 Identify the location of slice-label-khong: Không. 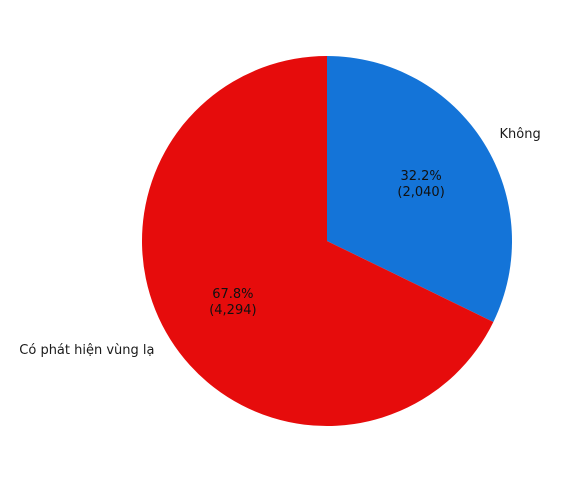
(520, 134).